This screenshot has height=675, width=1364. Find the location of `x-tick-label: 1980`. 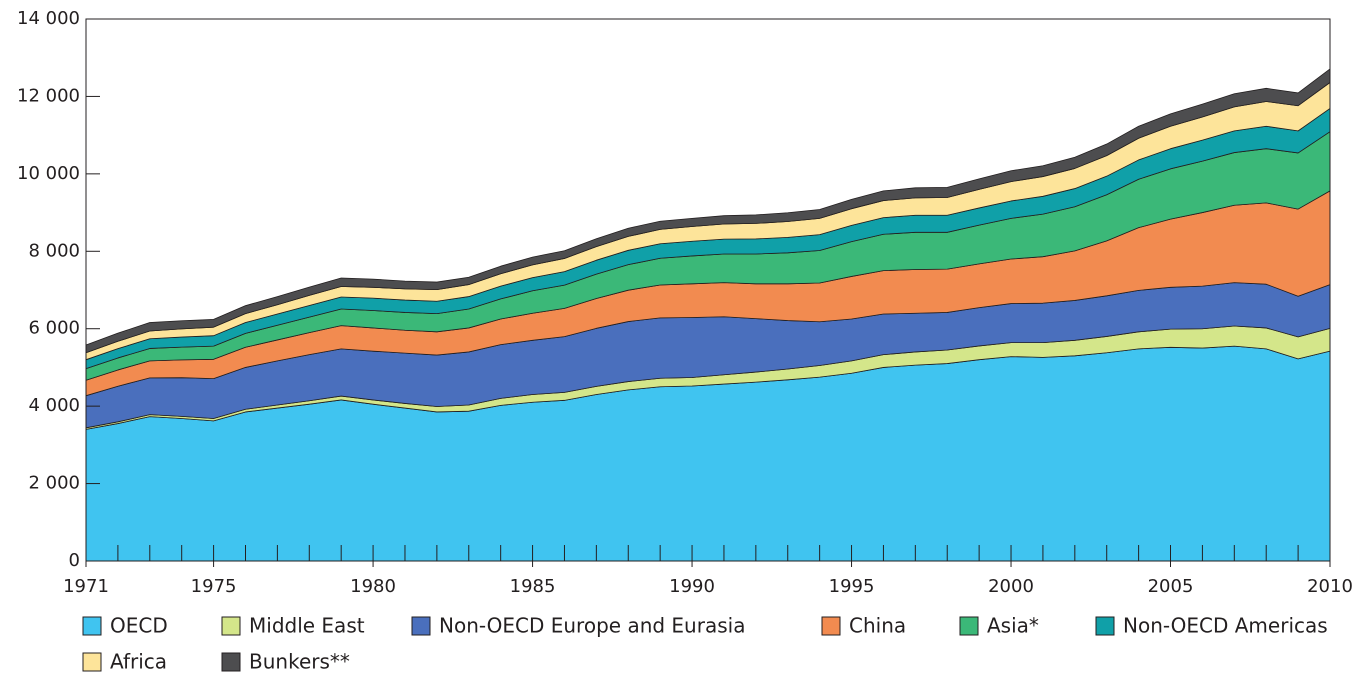

x-tick-label: 1980 is located at coordinates (373, 586).